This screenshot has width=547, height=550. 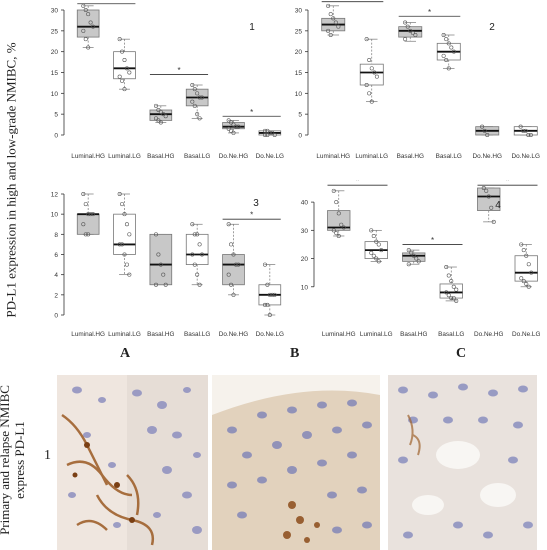 I want to click on y-tick-label: 20, so click(x=299, y=52).